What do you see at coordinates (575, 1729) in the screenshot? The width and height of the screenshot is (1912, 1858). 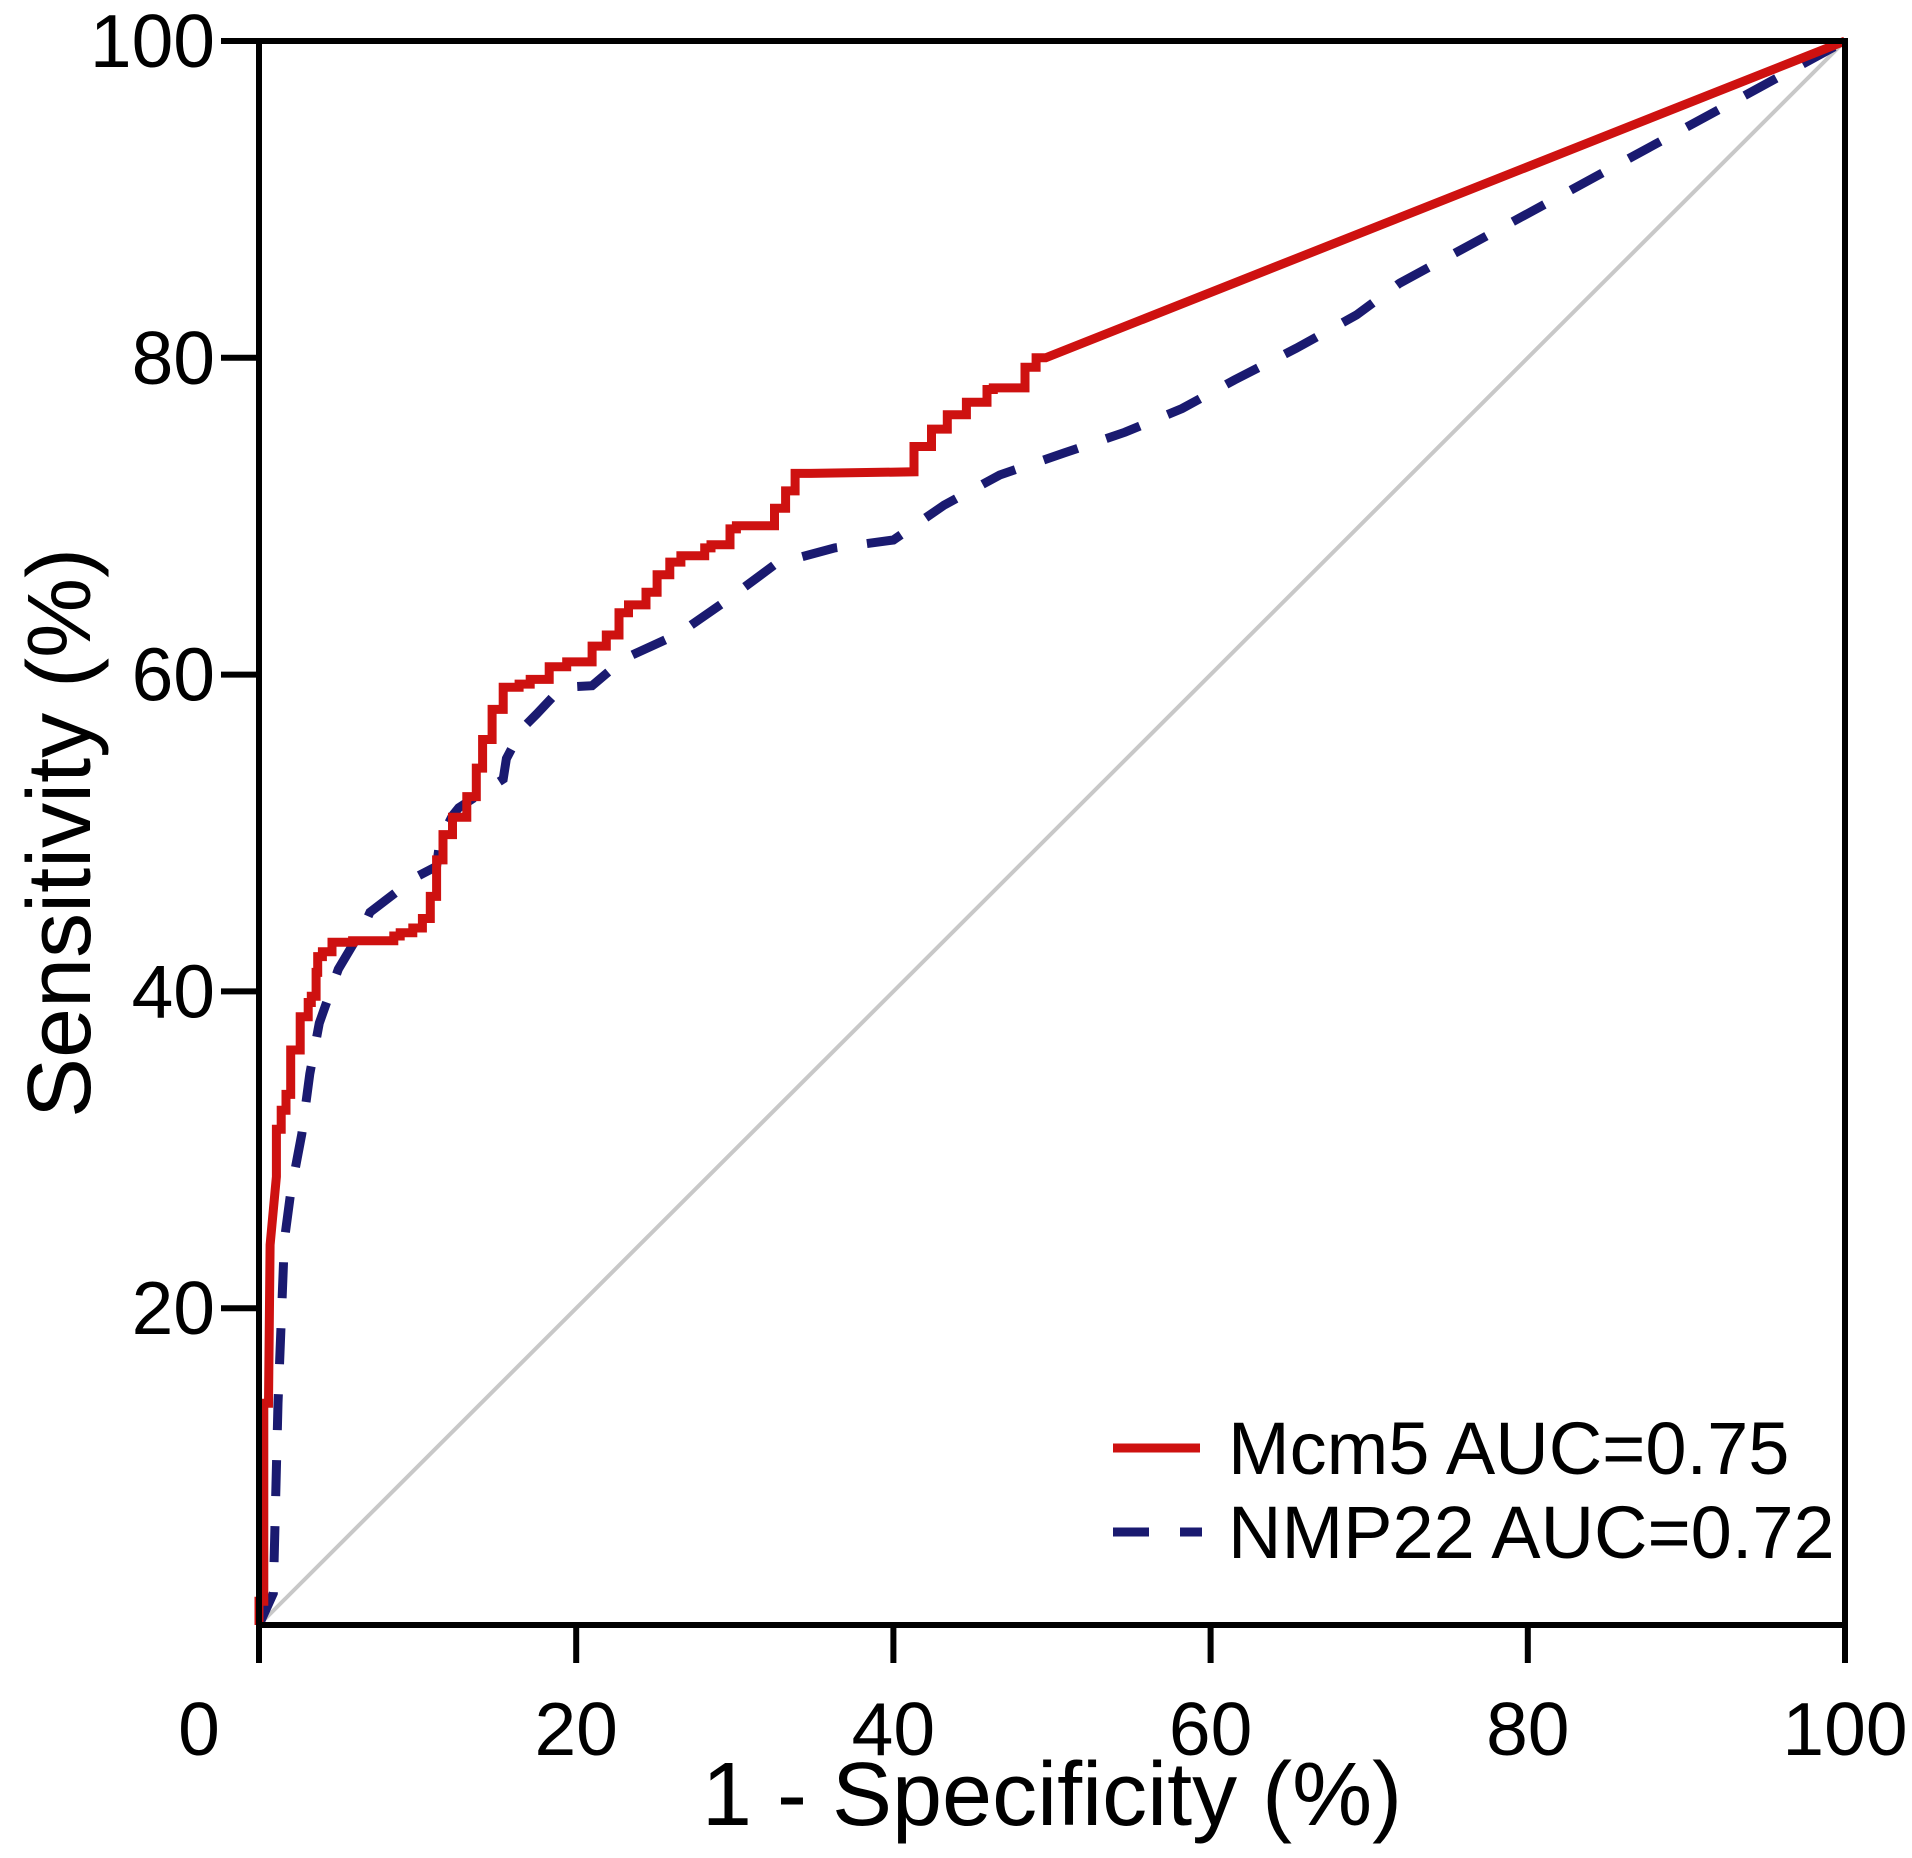 I see `x-tick-label: 20` at bounding box center [575, 1729].